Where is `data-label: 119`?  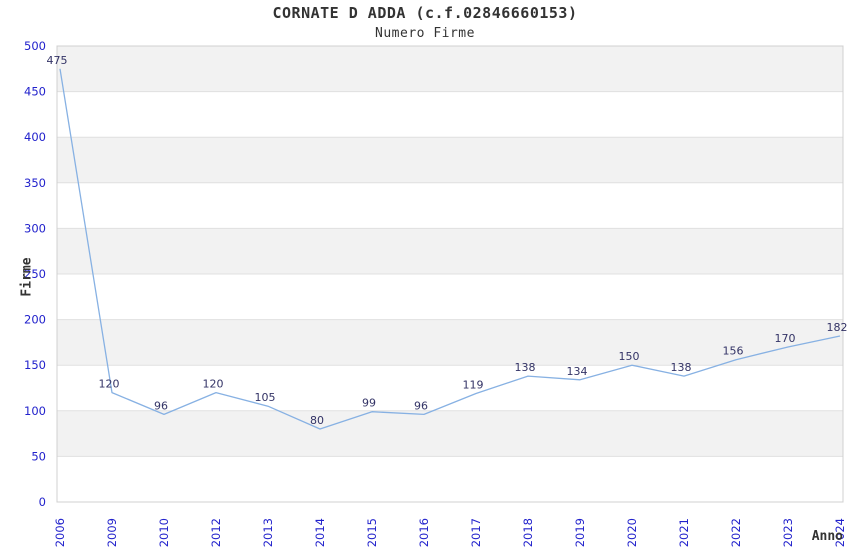
data-label: 119 is located at coordinates (473, 384).